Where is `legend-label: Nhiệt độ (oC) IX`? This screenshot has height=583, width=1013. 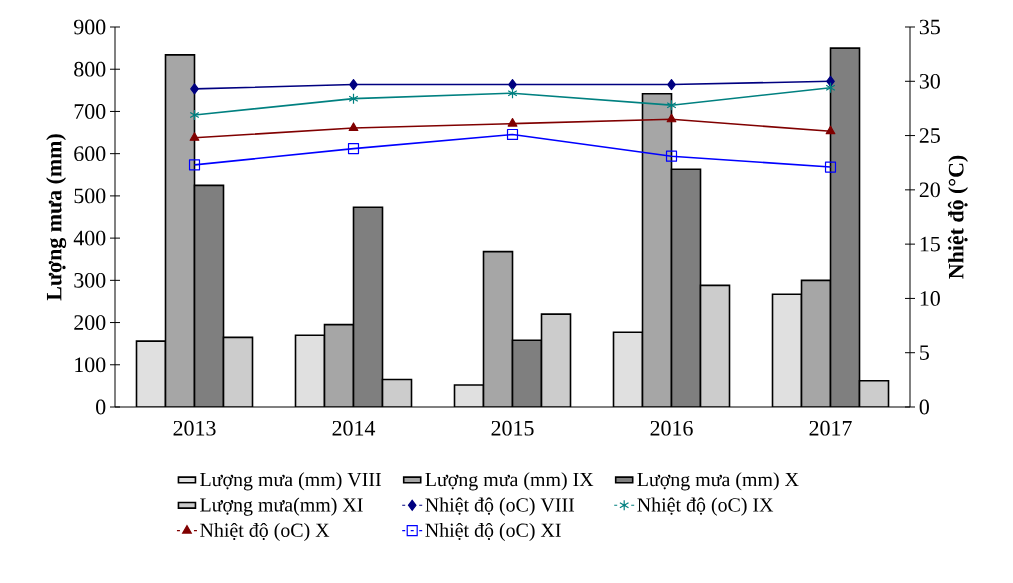
legend-label: Nhiệt độ (oC) IX is located at coordinates (705, 506).